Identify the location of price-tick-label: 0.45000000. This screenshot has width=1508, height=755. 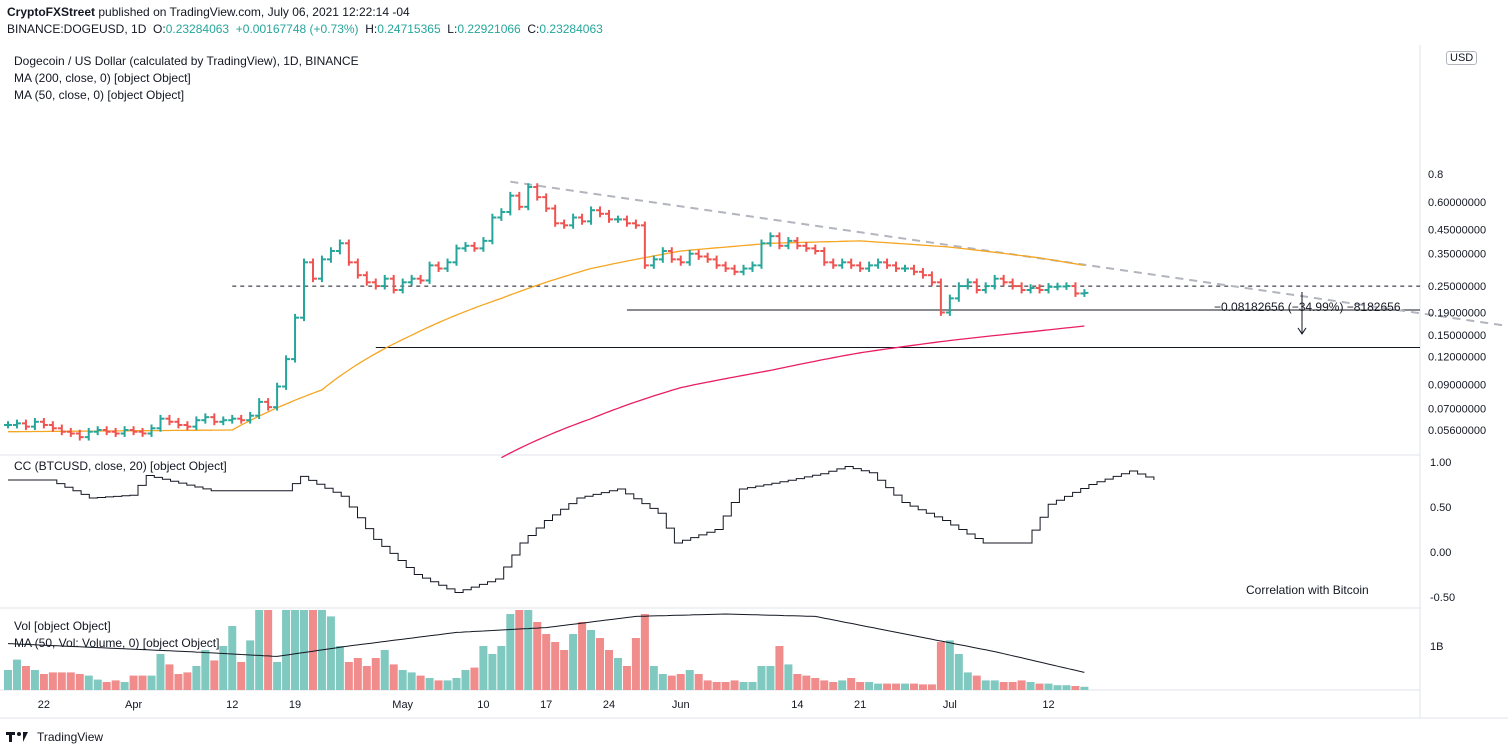
(1457, 231).